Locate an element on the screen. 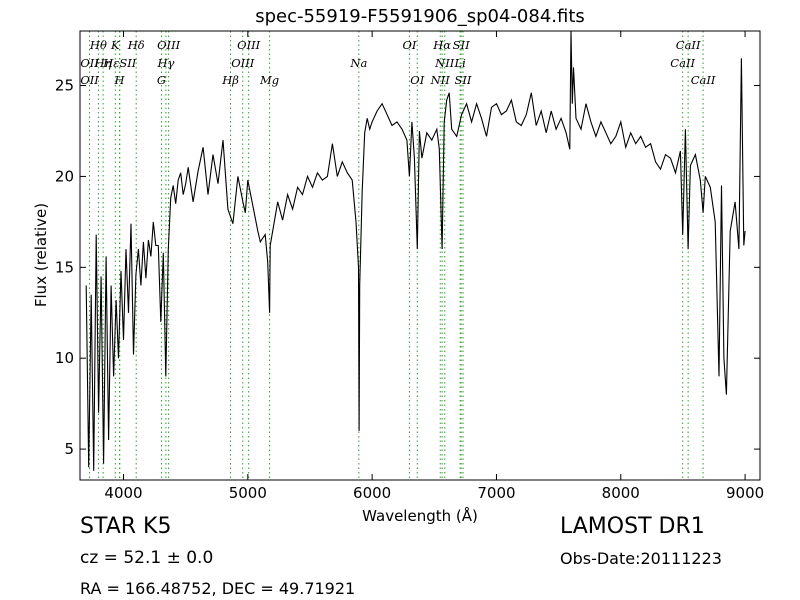 The height and width of the screenshot is (600, 800). line-id-label: Mg is located at coordinates (269, 80).